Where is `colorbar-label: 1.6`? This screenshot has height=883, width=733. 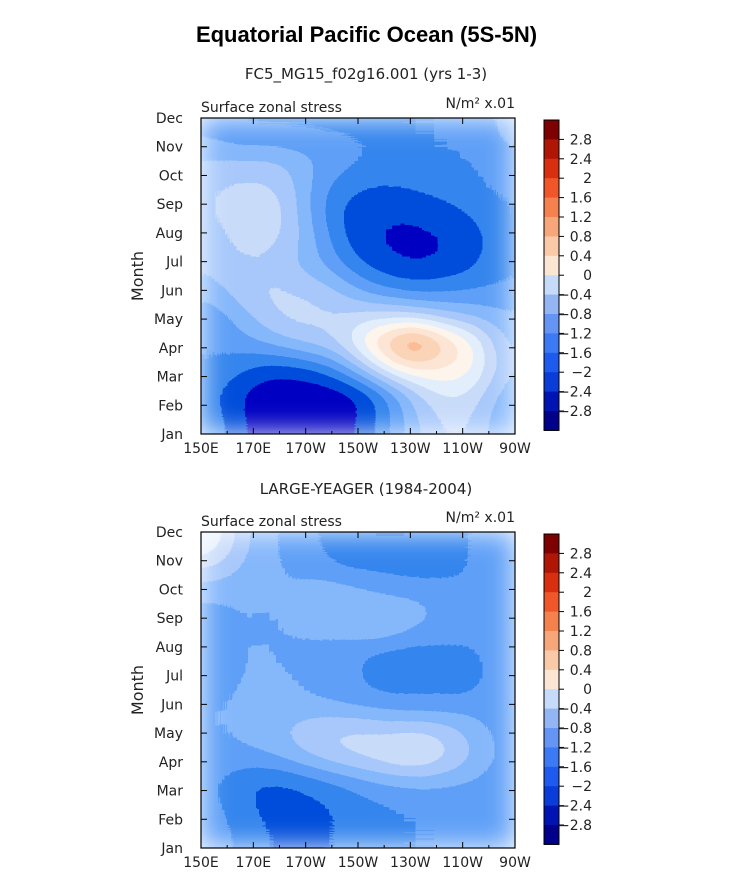 colorbar-label: 1.6 is located at coordinates (581, 199).